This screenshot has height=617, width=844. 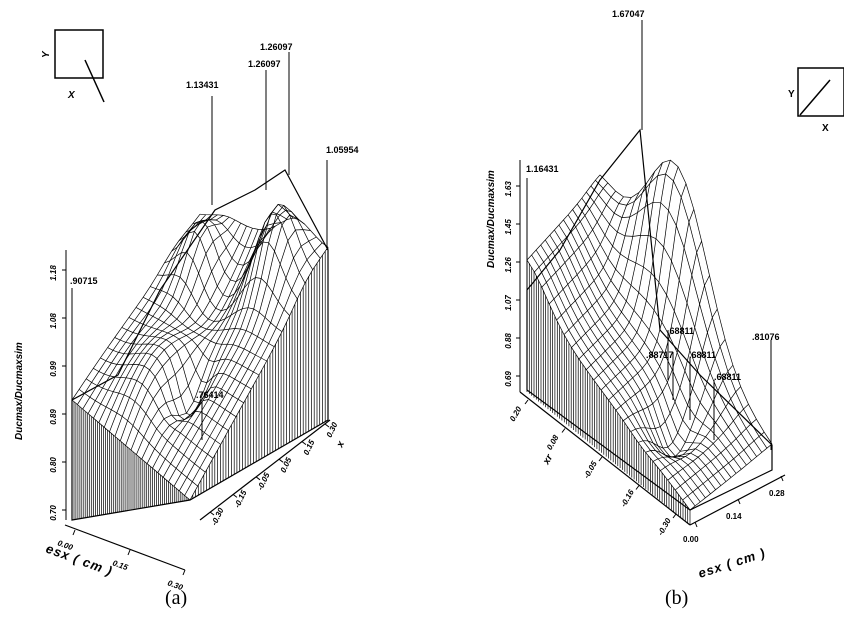 What do you see at coordinates (715, 454) in the screenshot?
I see `mesh-line-b-v20` at bounding box center [715, 454].